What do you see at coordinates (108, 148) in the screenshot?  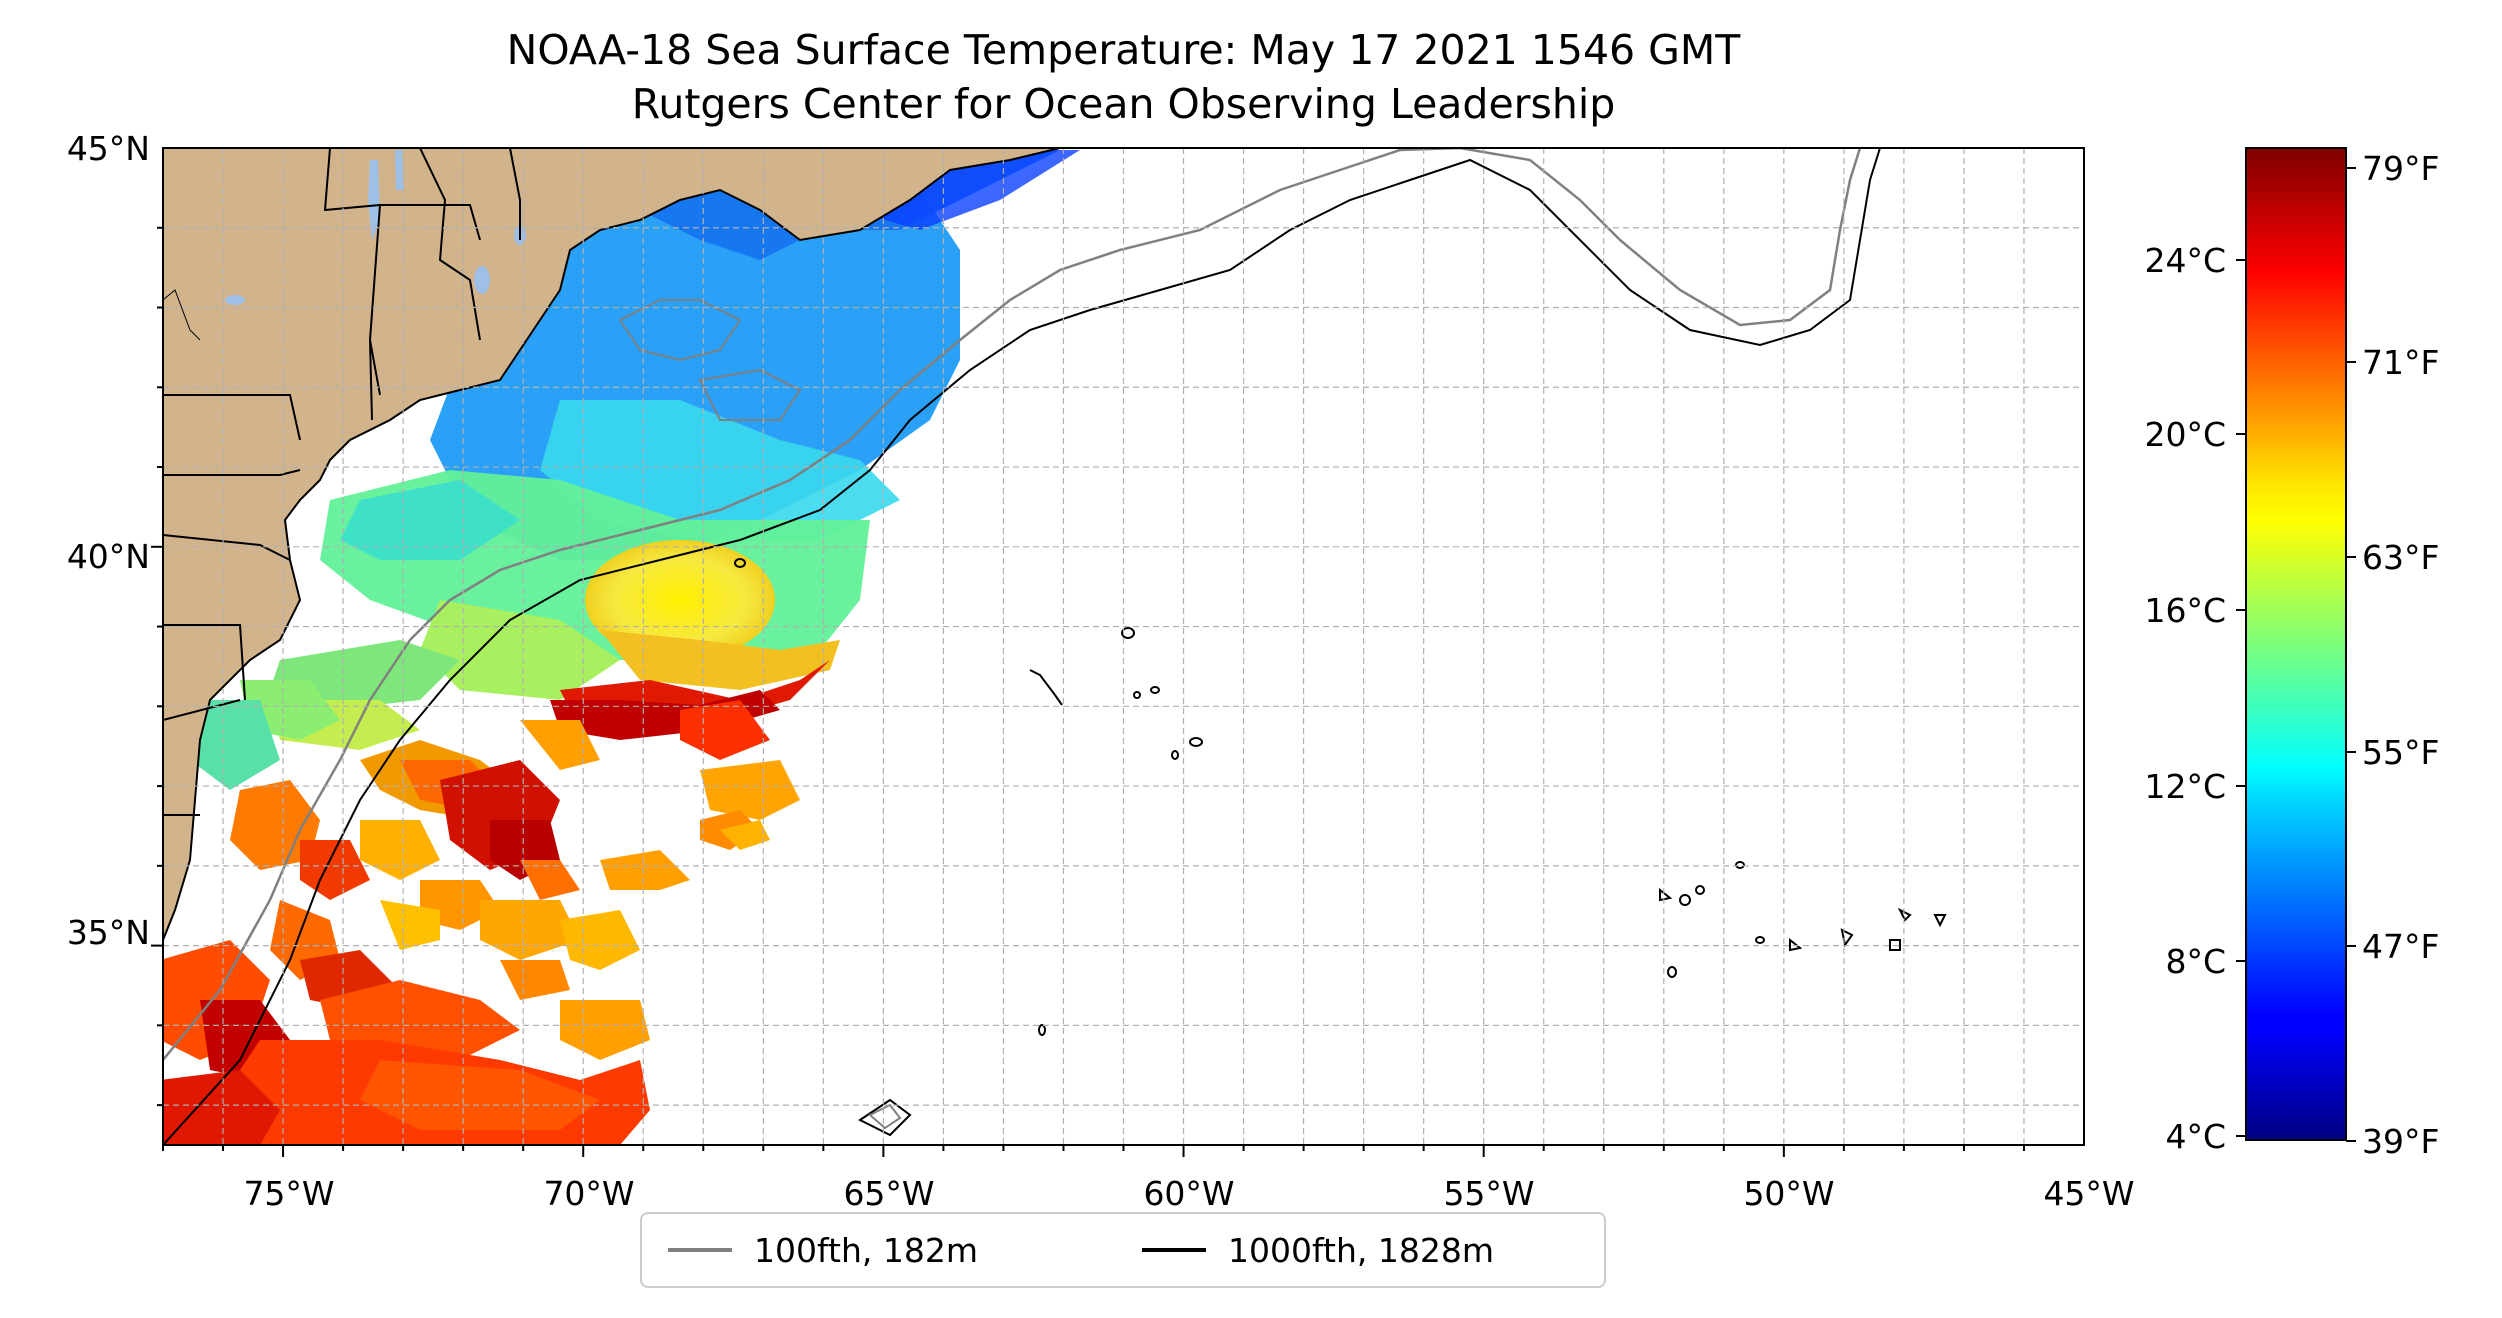 I see `lat-label-45n: 45°N` at bounding box center [108, 148].